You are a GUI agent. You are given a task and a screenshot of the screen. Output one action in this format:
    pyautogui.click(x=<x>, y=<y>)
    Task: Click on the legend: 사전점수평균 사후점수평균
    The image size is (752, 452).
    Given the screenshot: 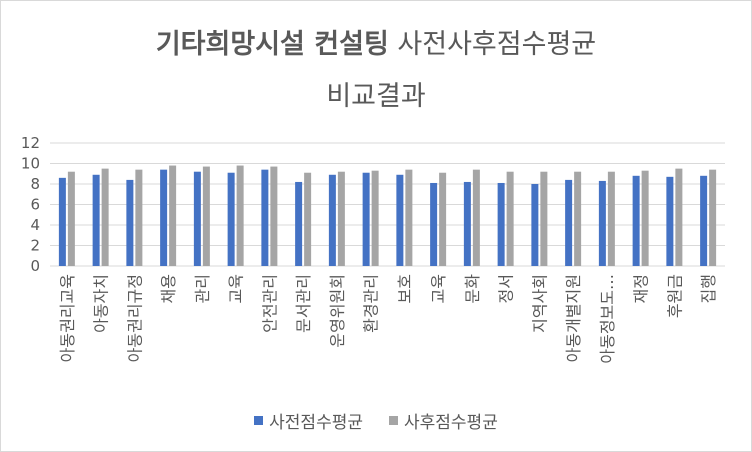 What is the action you would take?
    pyautogui.click(x=376, y=420)
    